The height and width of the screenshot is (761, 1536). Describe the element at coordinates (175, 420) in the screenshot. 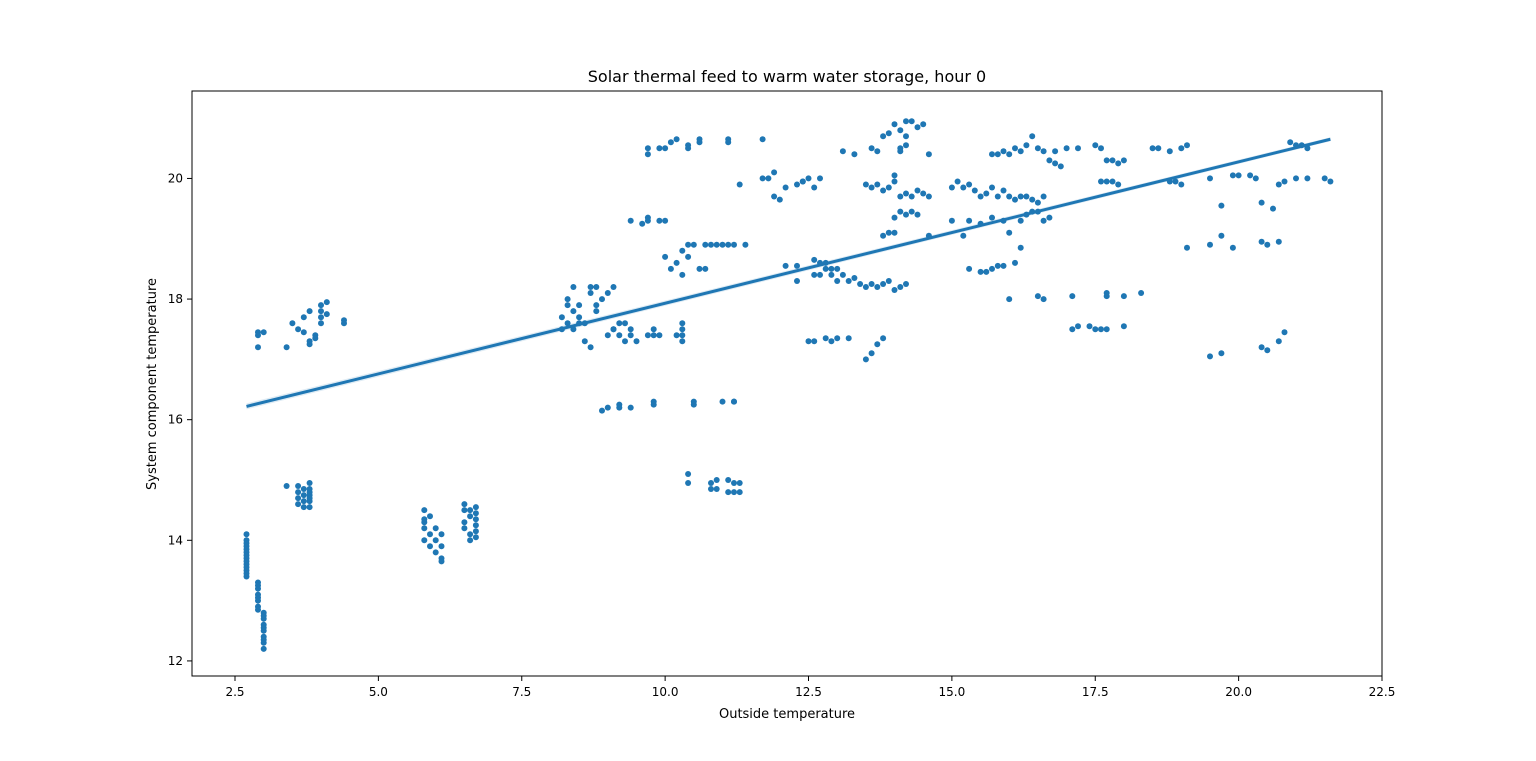

I see `y-tick-label: 16` at that location.